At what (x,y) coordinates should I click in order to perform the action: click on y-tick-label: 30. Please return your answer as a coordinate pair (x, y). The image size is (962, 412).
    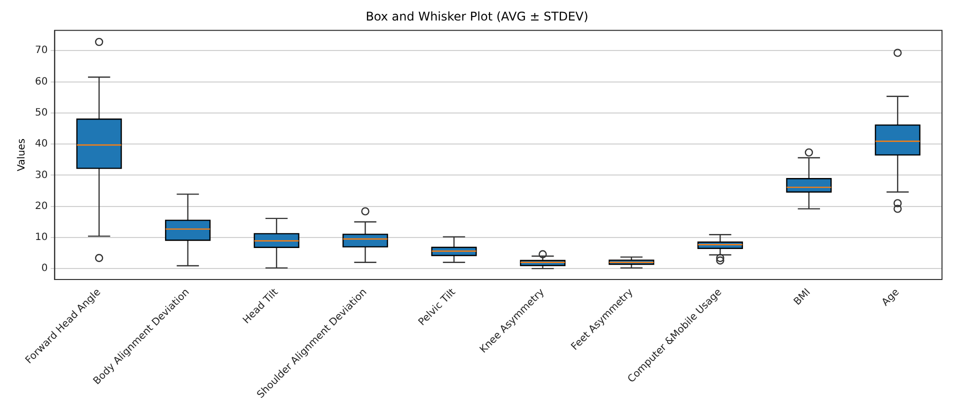
    Looking at the image, I should click on (41, 175).